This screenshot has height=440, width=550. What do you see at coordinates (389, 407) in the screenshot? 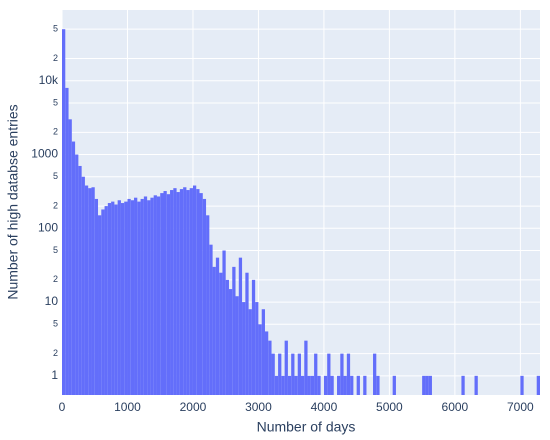
I see `x-tick-label: 5000` at bounding box center [389, 407].